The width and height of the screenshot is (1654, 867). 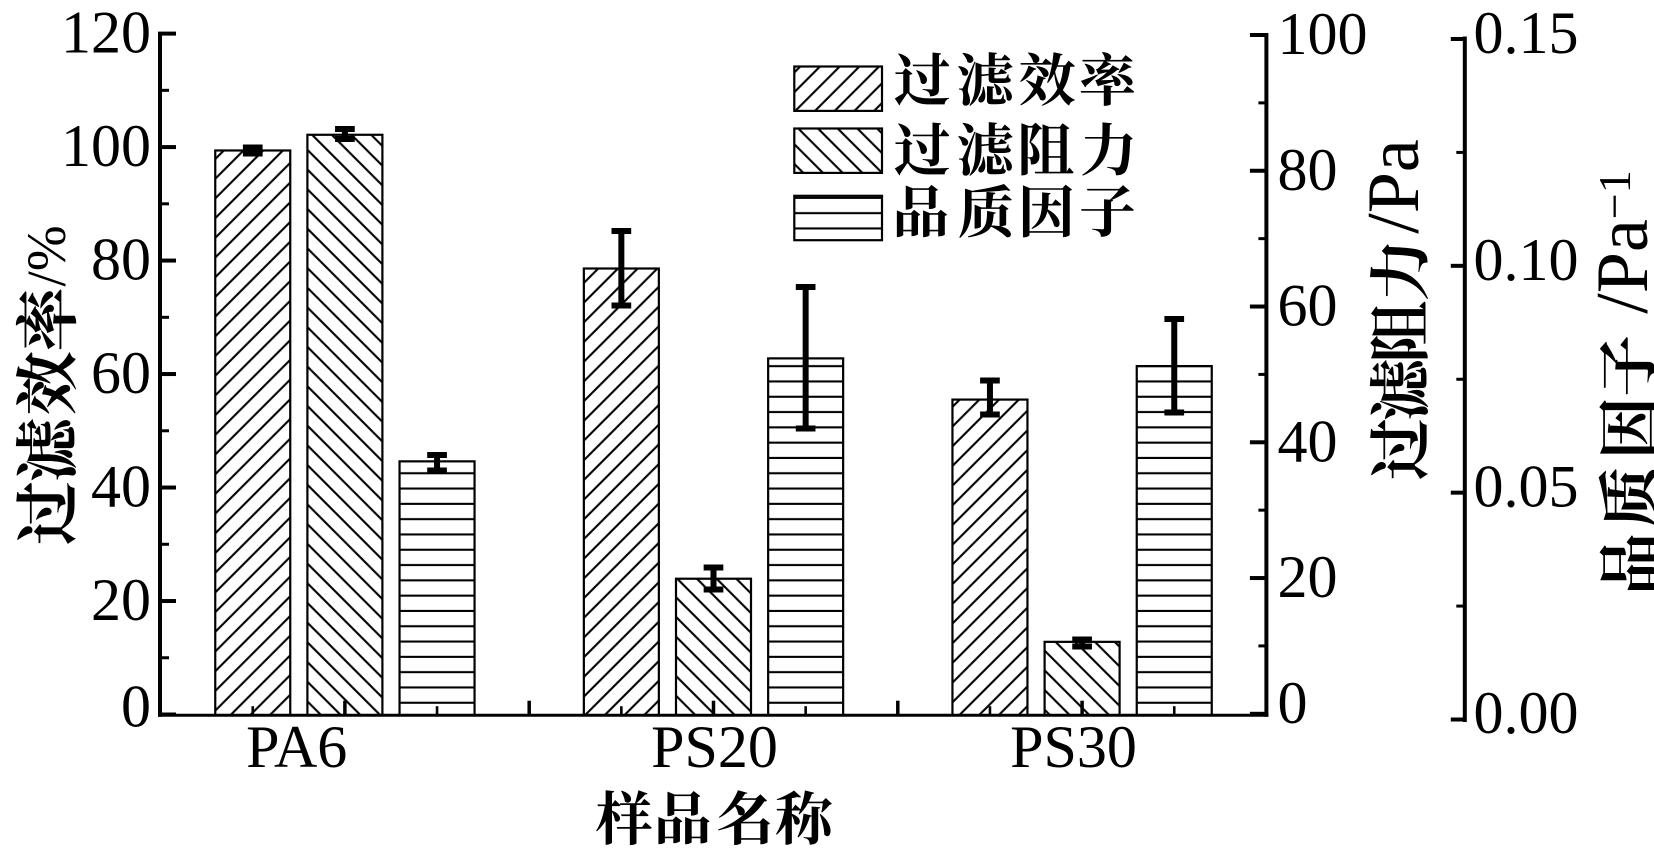 What do you see at coordinates (1526, 713) in the screenshot?
I see `svg-text: 0.00` at bounding box center [1526, 713].